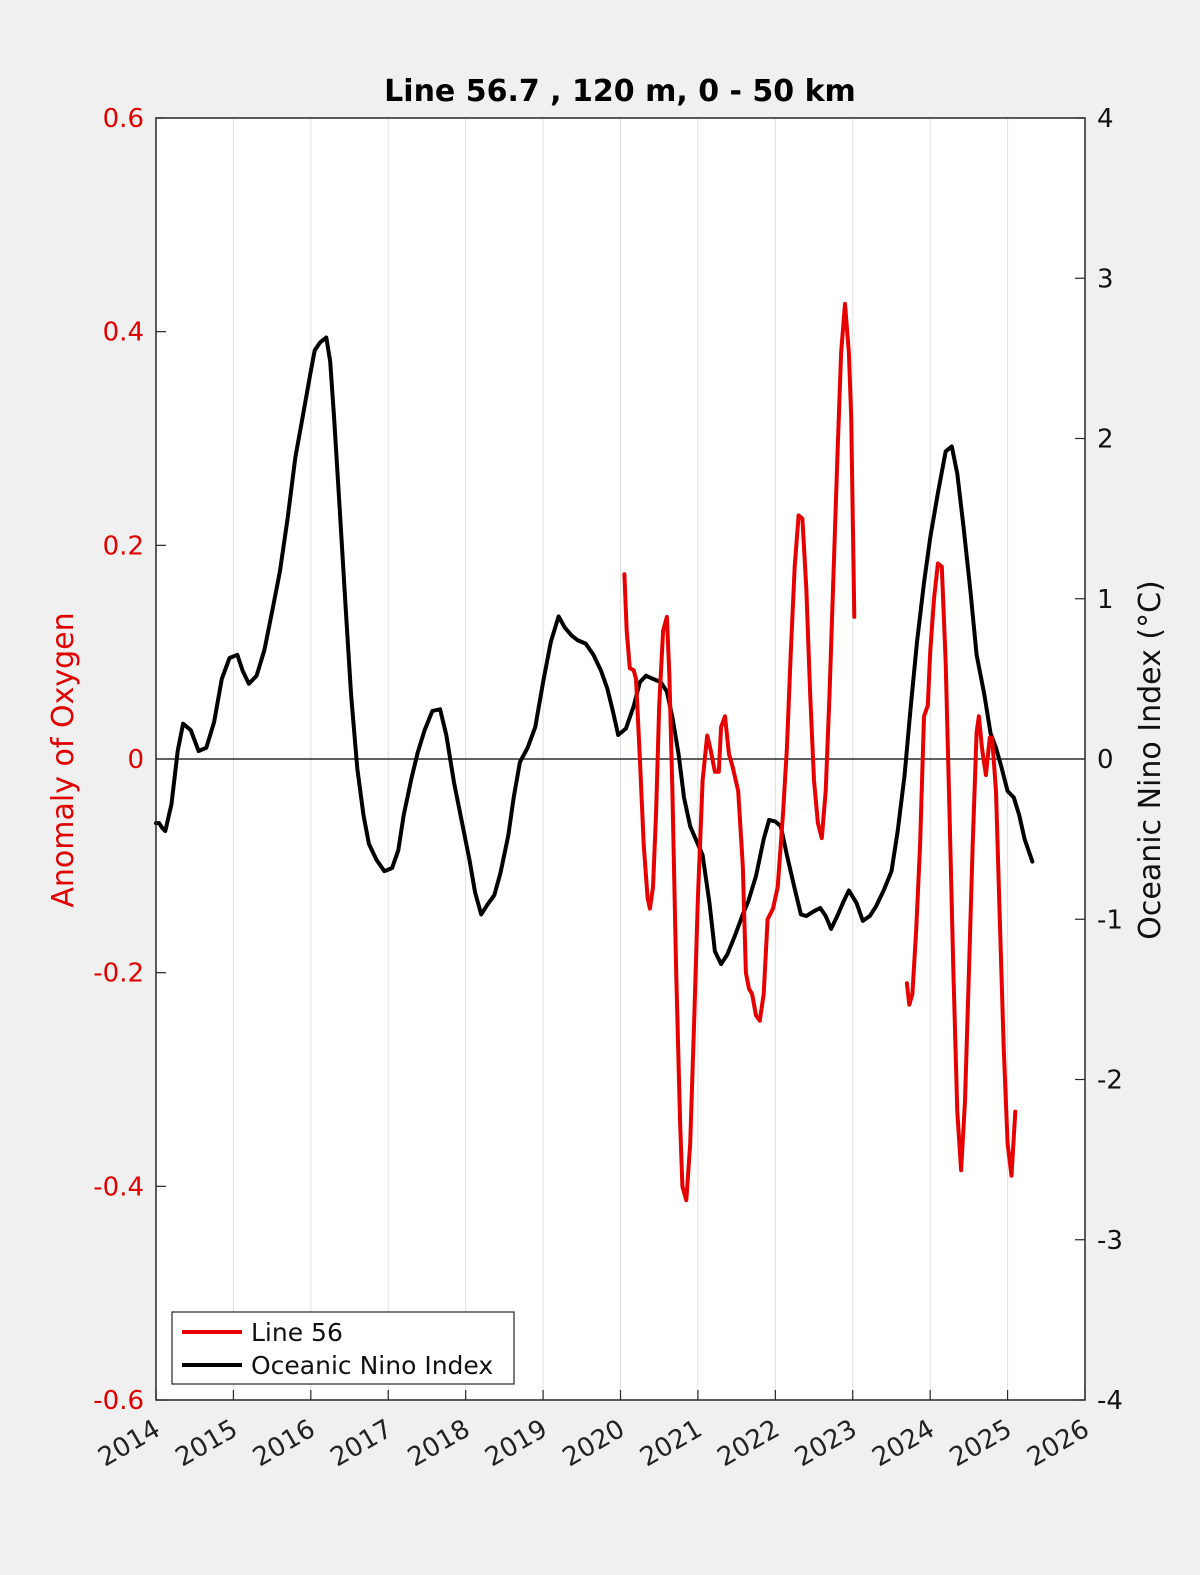 The image size is (1200, 1575). I want to click on y-right-tick-label: 4, so click(1105, 119).